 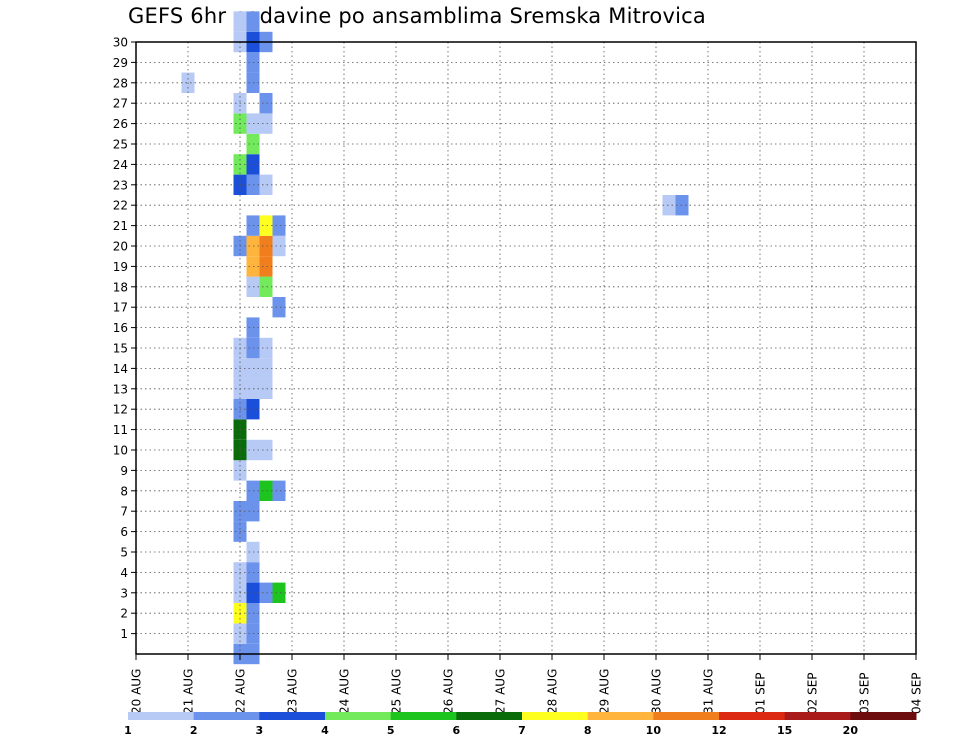 I want to click on x-tick-label: 30 AUG, so click(x=657, y=691).